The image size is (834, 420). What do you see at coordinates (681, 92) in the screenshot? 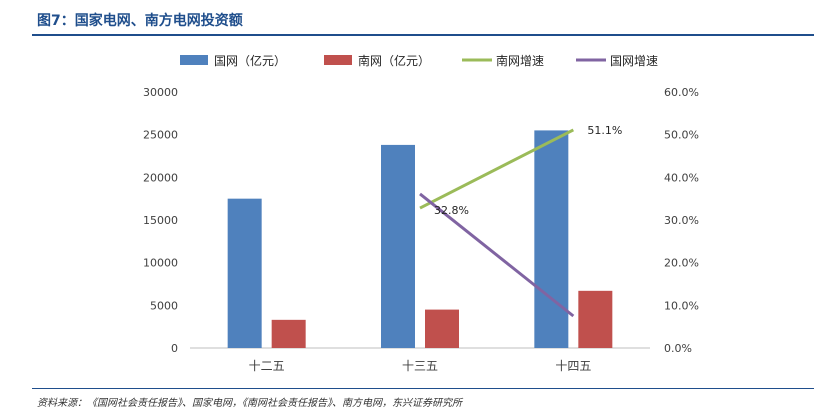
I see `y2-tick-label: 60.0%` at bounding box center [681, 92].